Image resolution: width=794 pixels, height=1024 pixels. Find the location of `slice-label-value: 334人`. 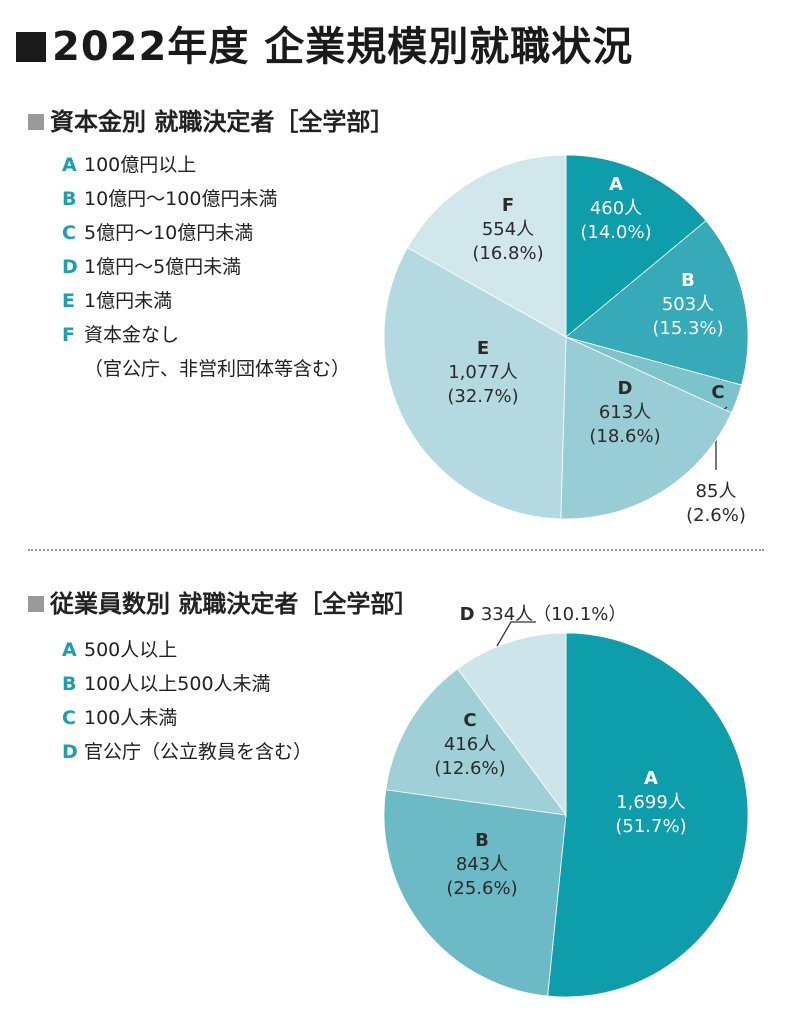

slice-label-value: 334人 is located at coordinates (507, 614).